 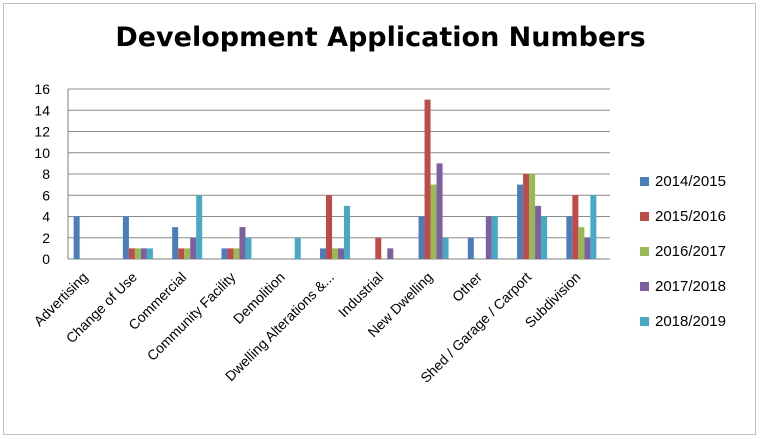 I want to click on legend-item: 2015/2016, so click(x=683, y=216).